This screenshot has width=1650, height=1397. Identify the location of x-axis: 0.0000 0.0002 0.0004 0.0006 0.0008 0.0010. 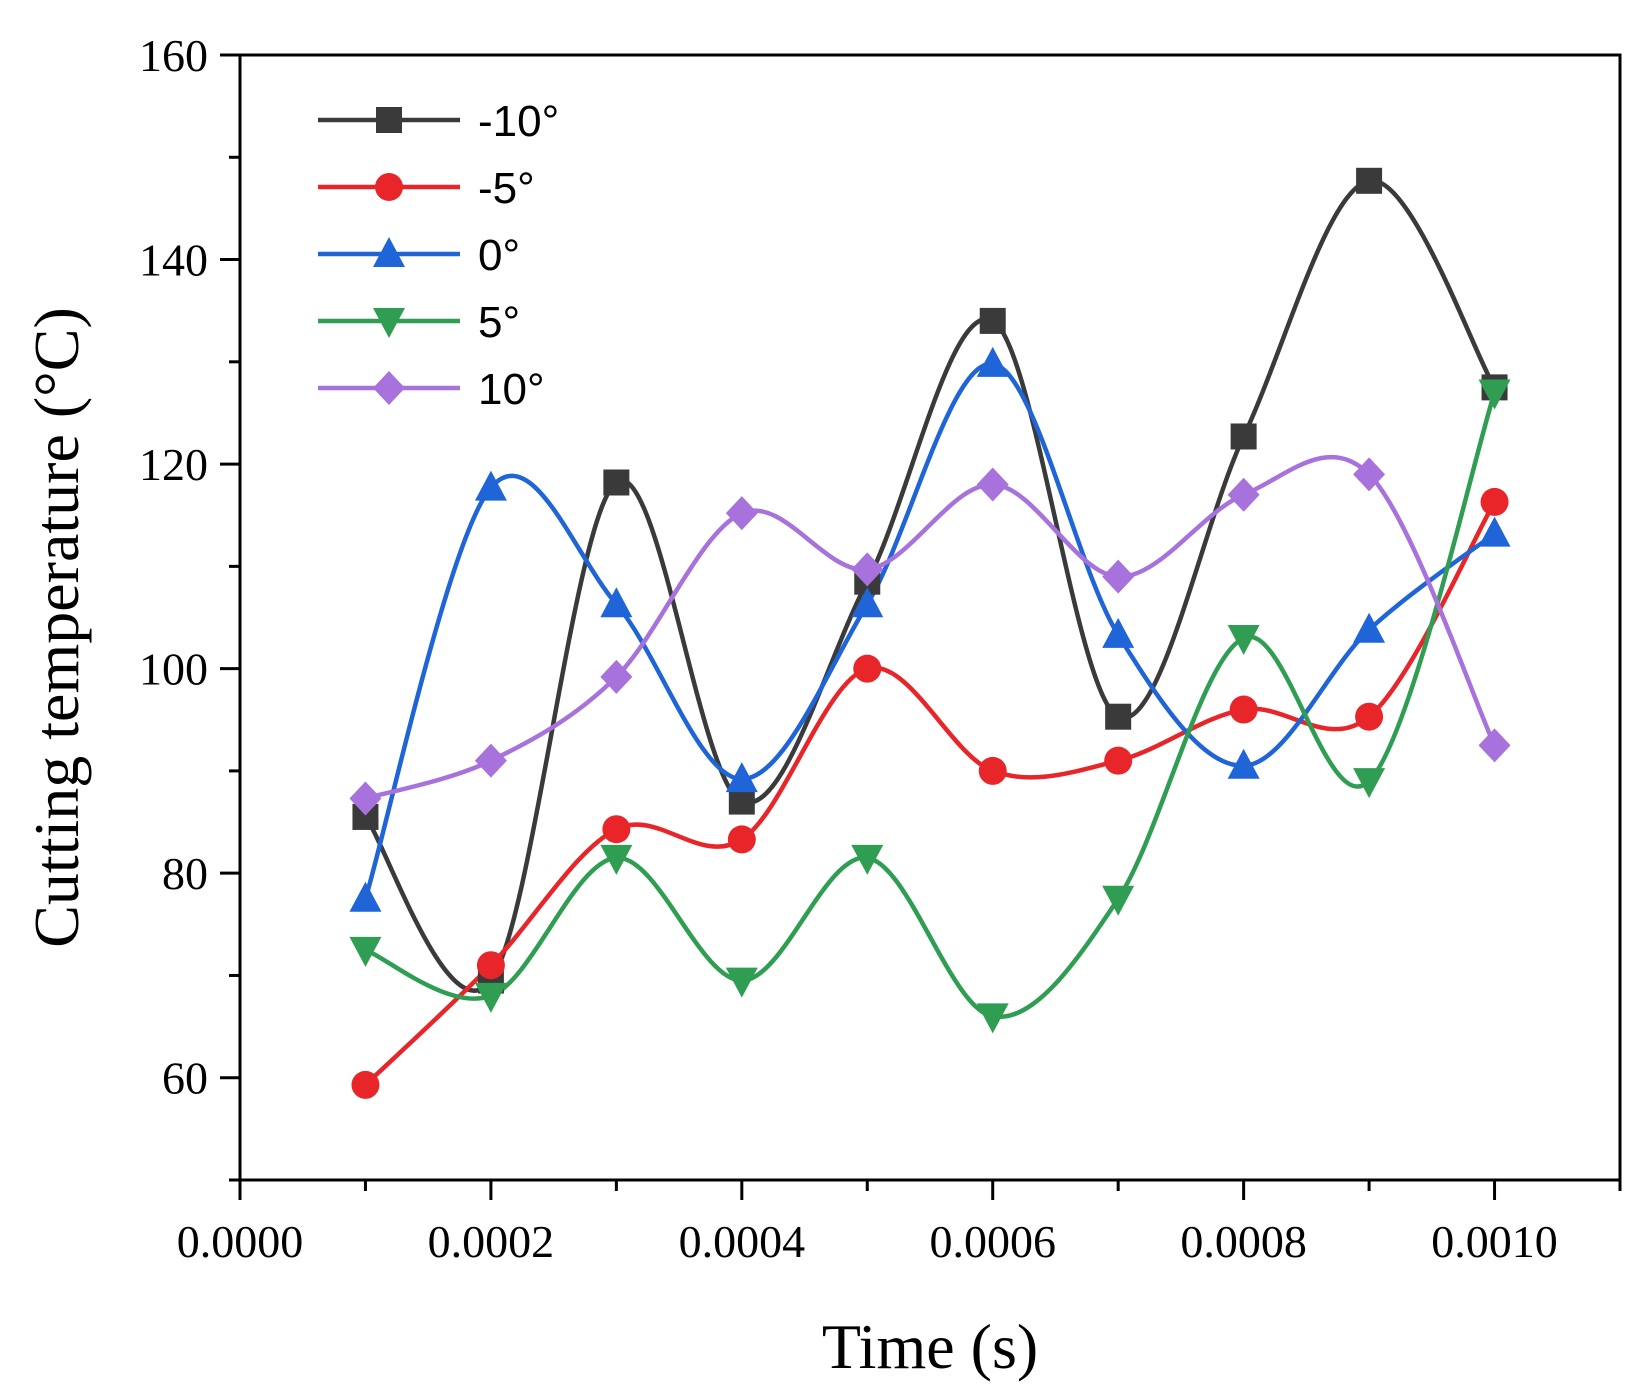
(899, 1223).